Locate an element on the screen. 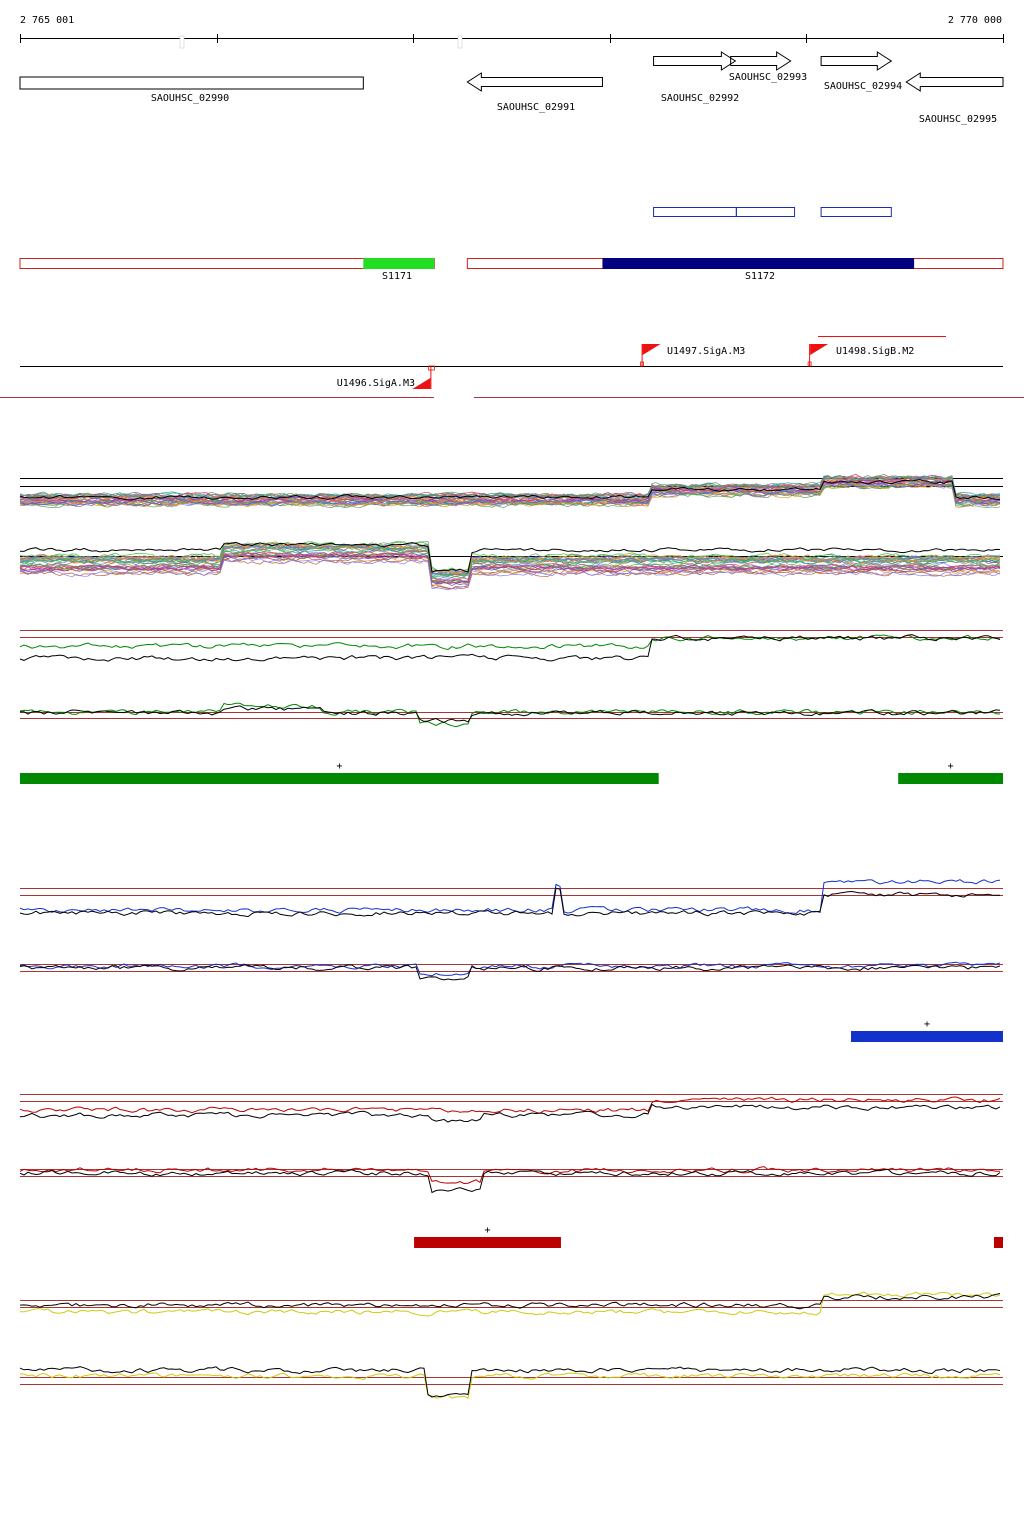  gene-label: SAOUHSC_02993 is located at coordinates (768, 77).